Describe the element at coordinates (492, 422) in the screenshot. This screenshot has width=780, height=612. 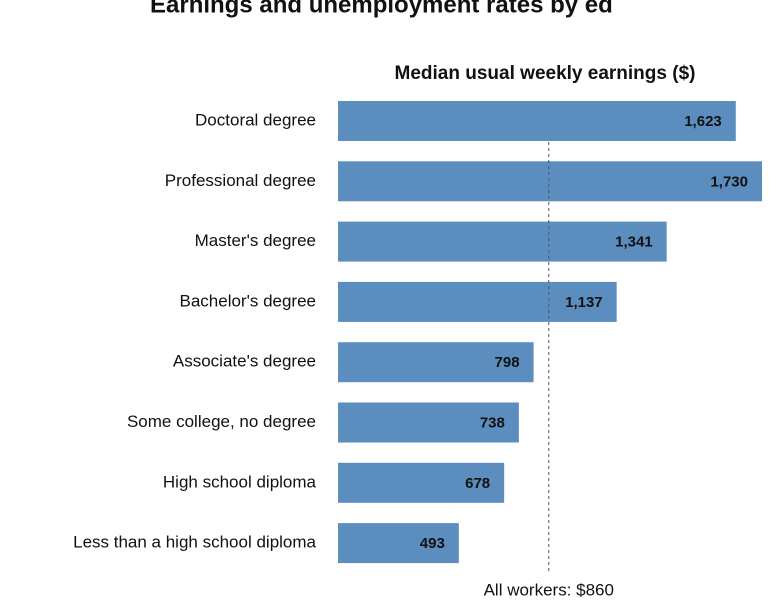
I see `value-label: 738` at that location.